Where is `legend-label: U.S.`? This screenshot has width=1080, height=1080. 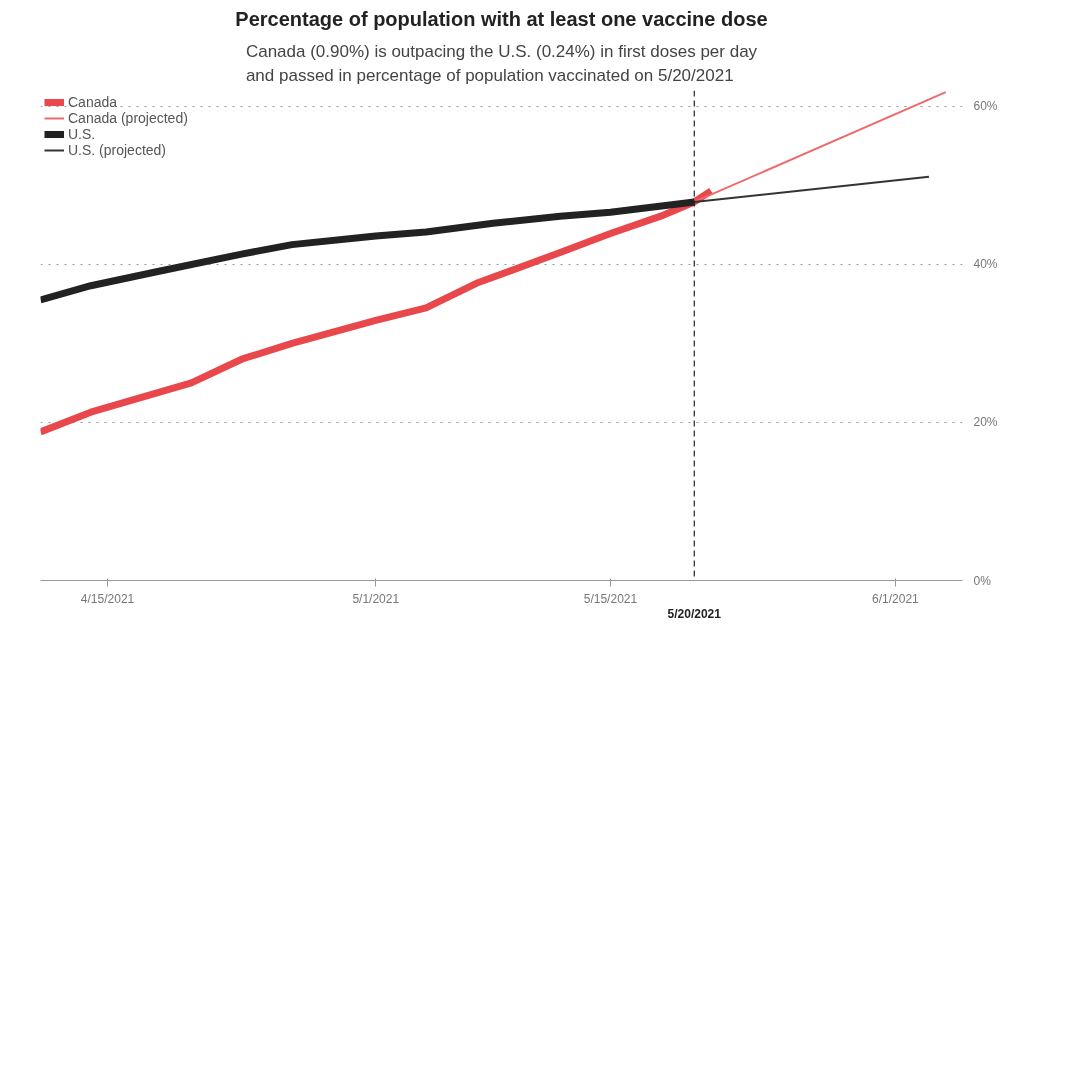 legend-label: U.S. is located at coordinates (82, 134).